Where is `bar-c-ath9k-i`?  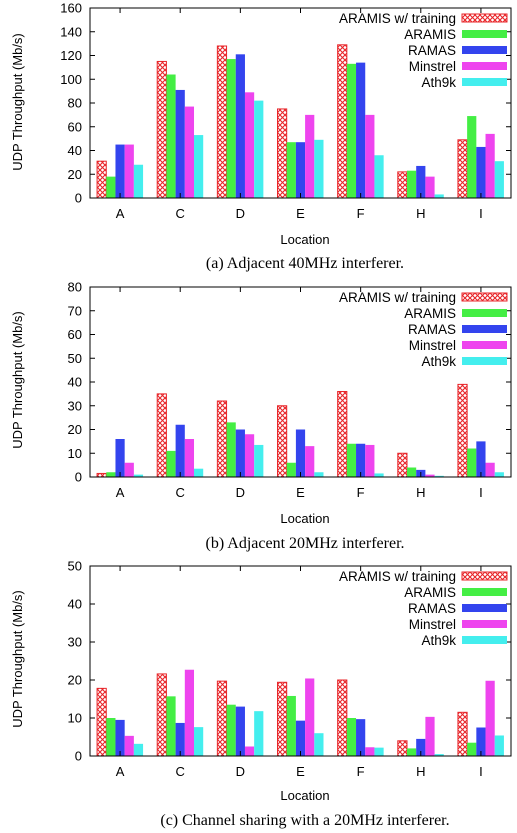
bar-c-ath9k-i is located at coordinates (499, 745).